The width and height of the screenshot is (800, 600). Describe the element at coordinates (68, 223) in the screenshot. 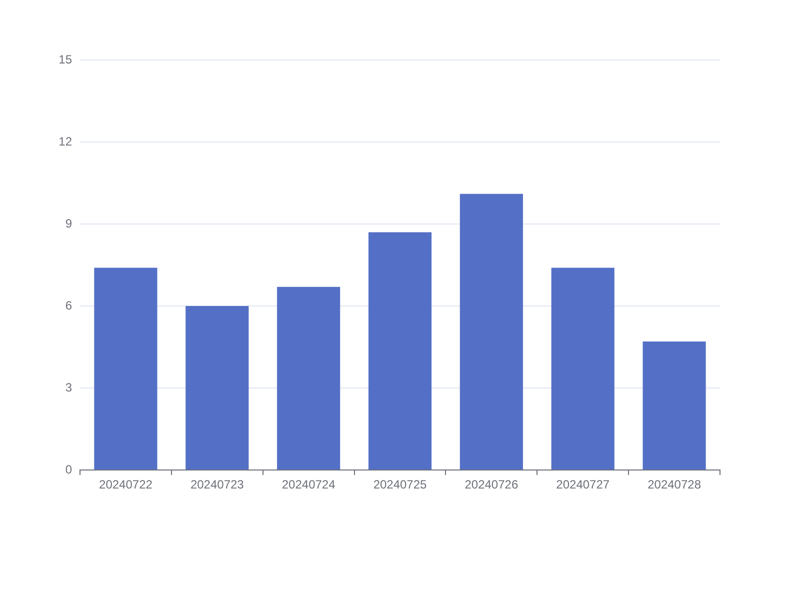

I see `y-tick-label: 9` at that location.